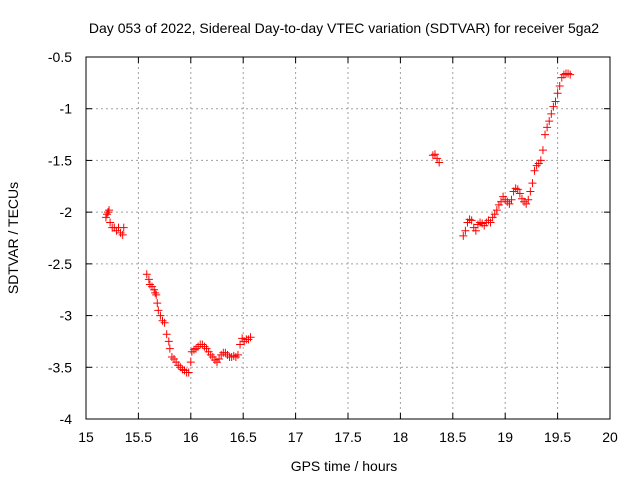 The image size is (640, 480). I want to click on y-axis-label: SDTVAR / TECUs, so click(13, 238).